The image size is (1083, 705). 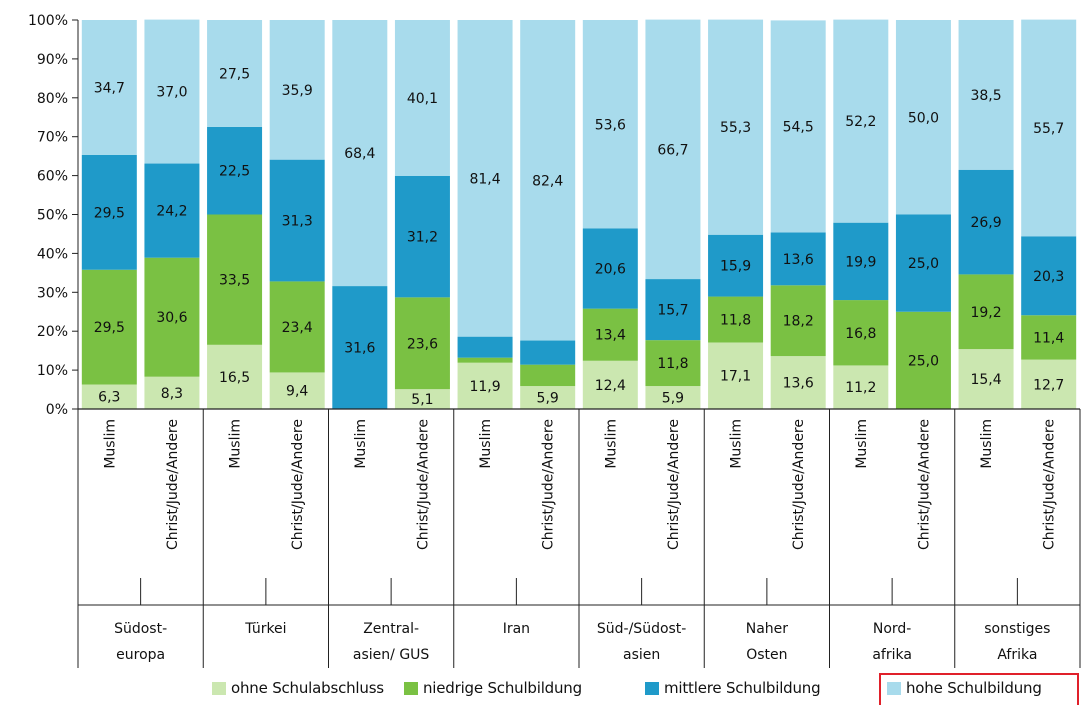 I want to click on data-label: 19,2, so click(x=985, y=313).